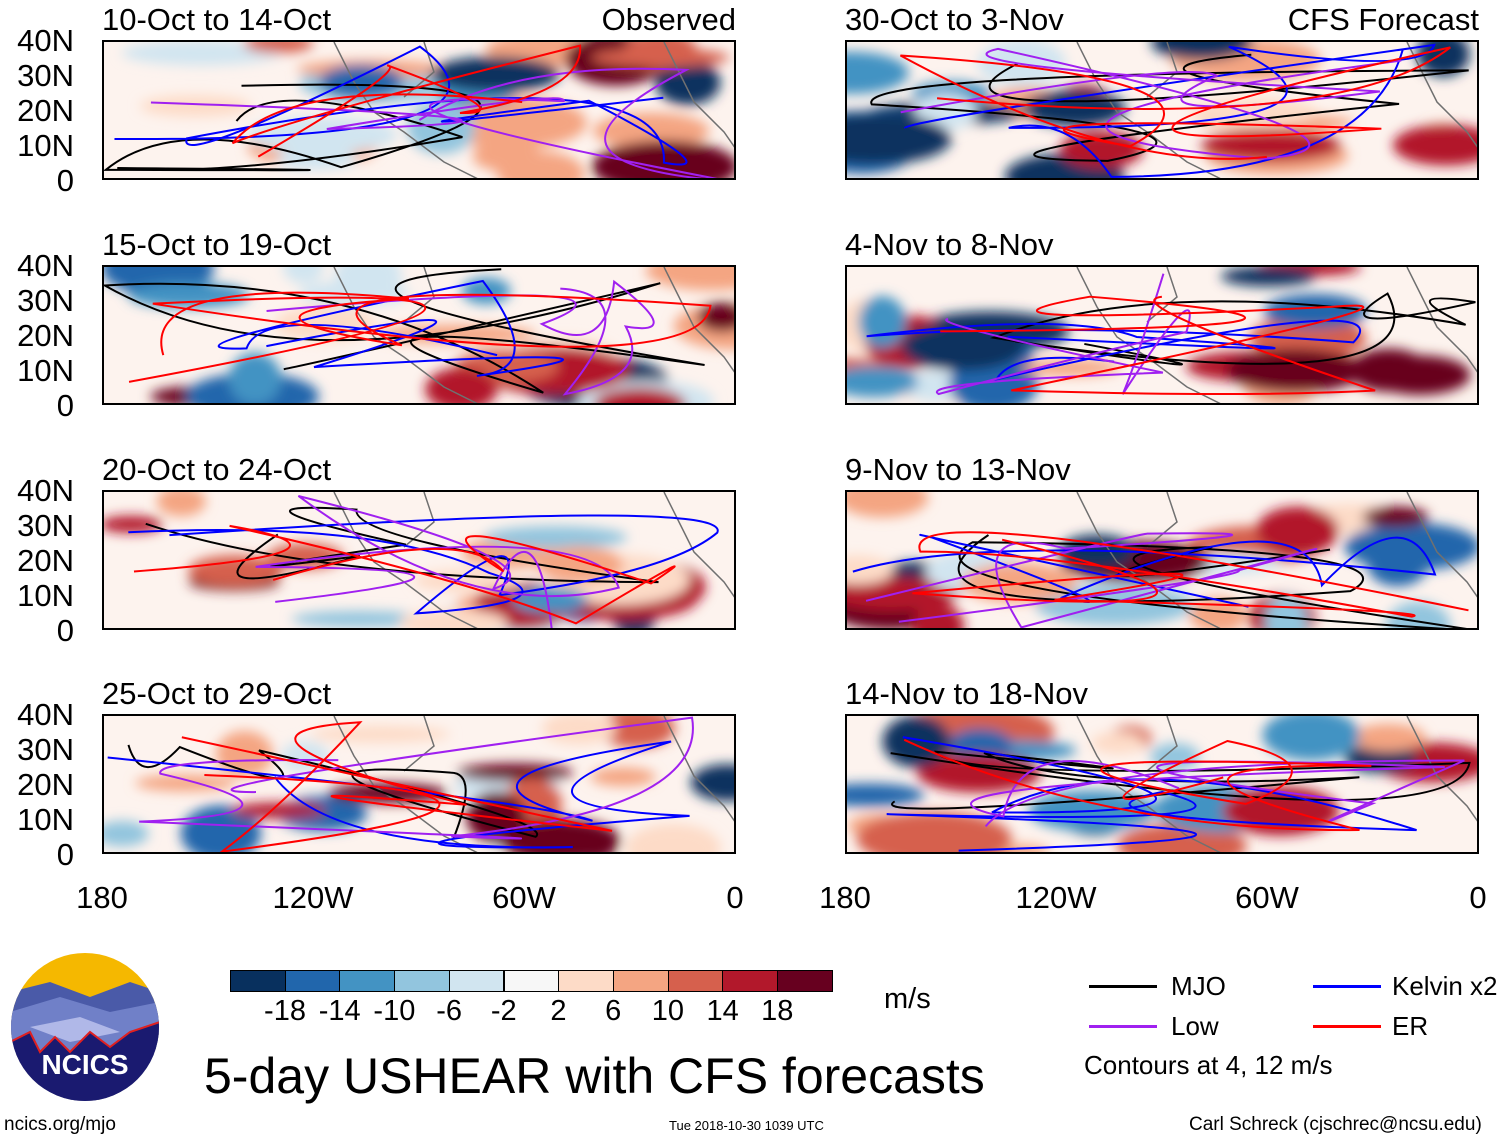  Describe the element at coordinates (85, 1027) in the screenshot. I see `ncics-logo: NCICS` at that location.